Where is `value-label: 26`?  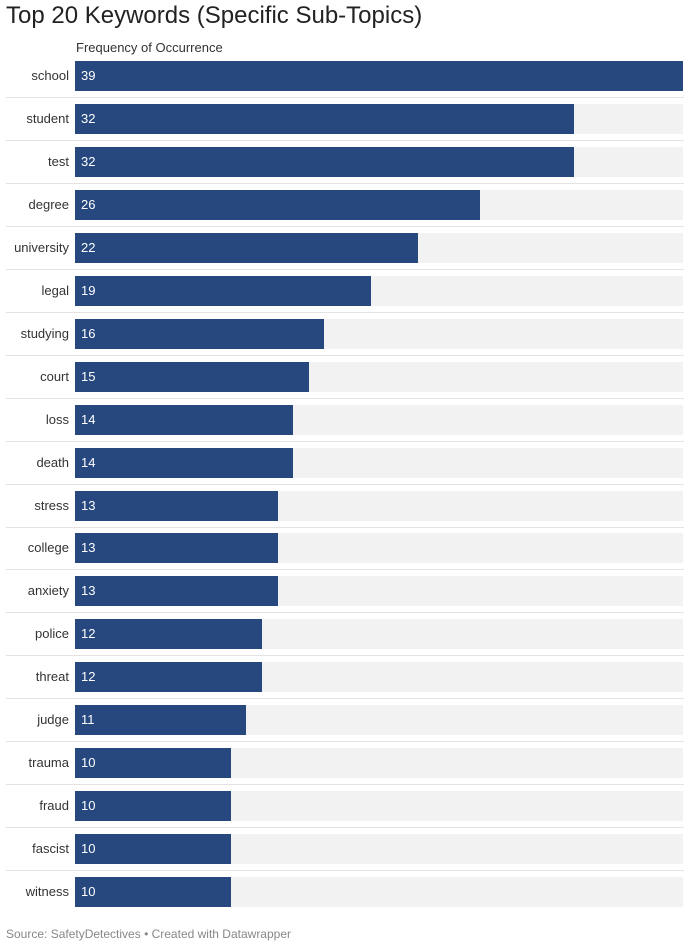 value-label: 26 is located at coordinates (88, 204).